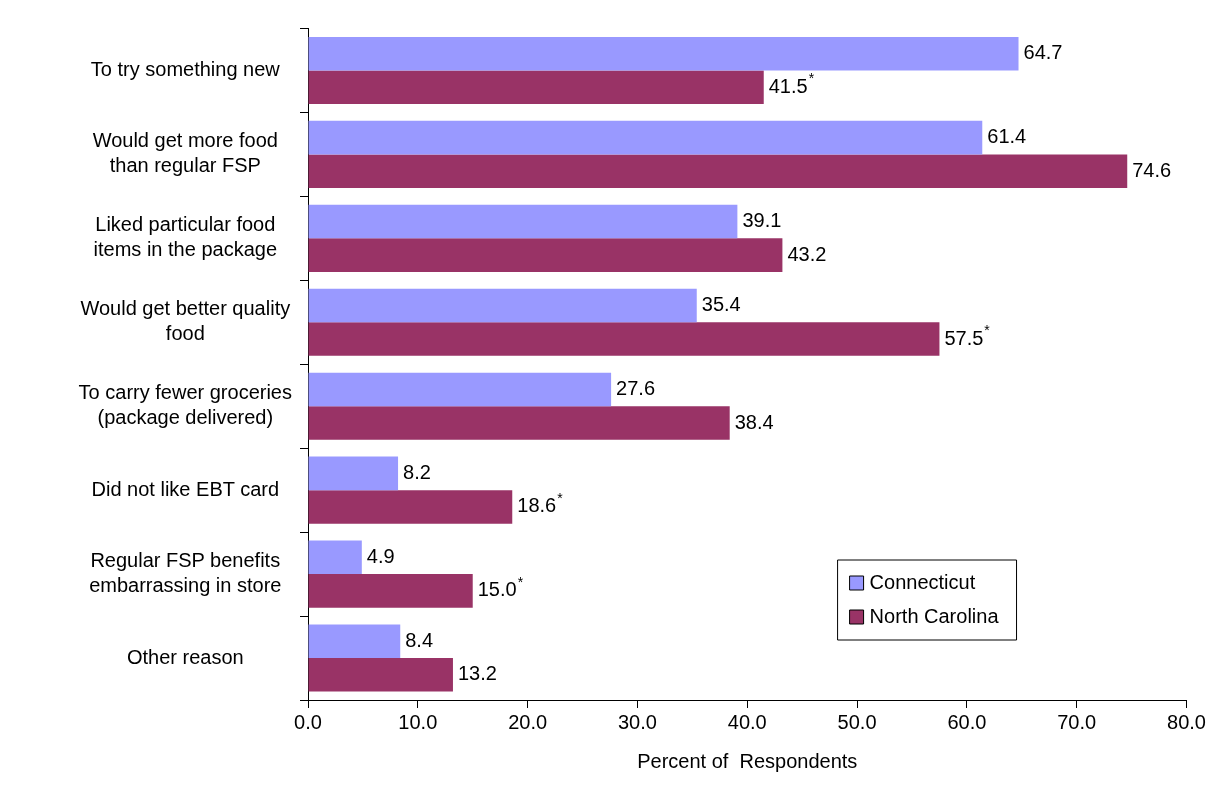  What do you see at coordinates (967, 335) in the screenshot?
I see `data-label: 57.5*` at bounding box center [967, 335].